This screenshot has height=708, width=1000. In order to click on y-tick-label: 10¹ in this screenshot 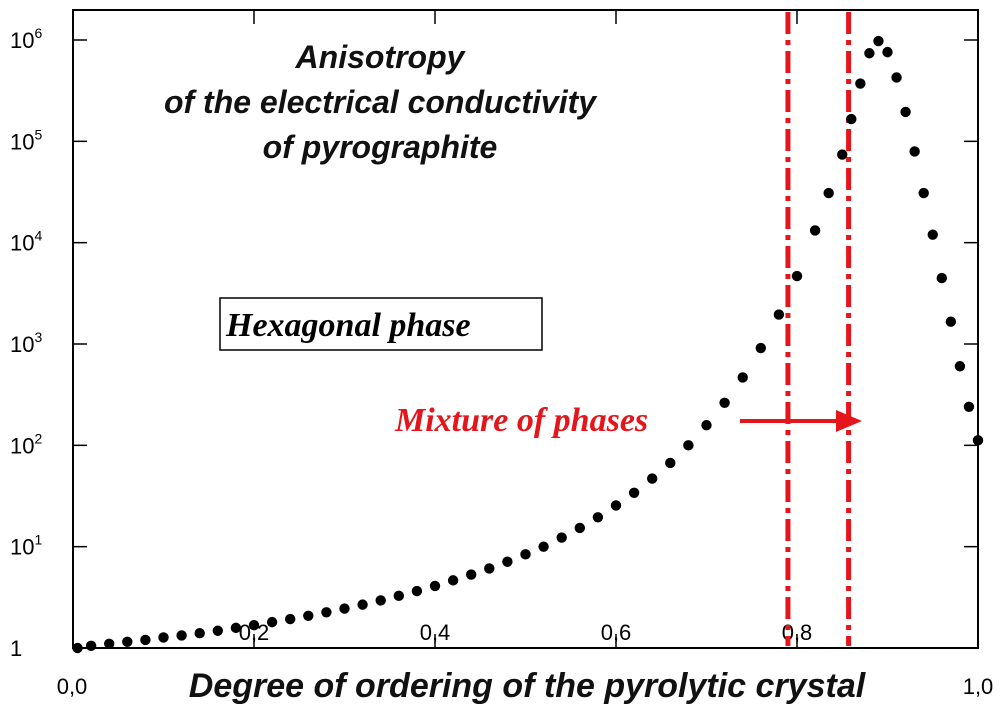, I will do `click(26, 546)`.